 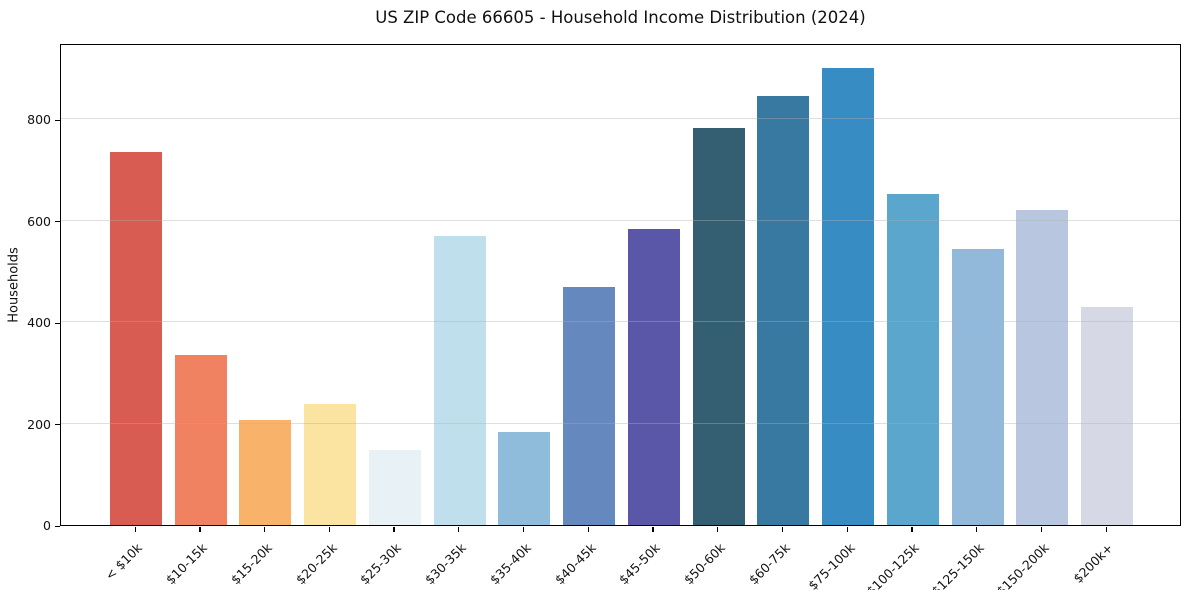 What do you see at coordinates (524, 478) in the screenshot?
I see `bar-$35-40k` at bounding box center [524, 478].